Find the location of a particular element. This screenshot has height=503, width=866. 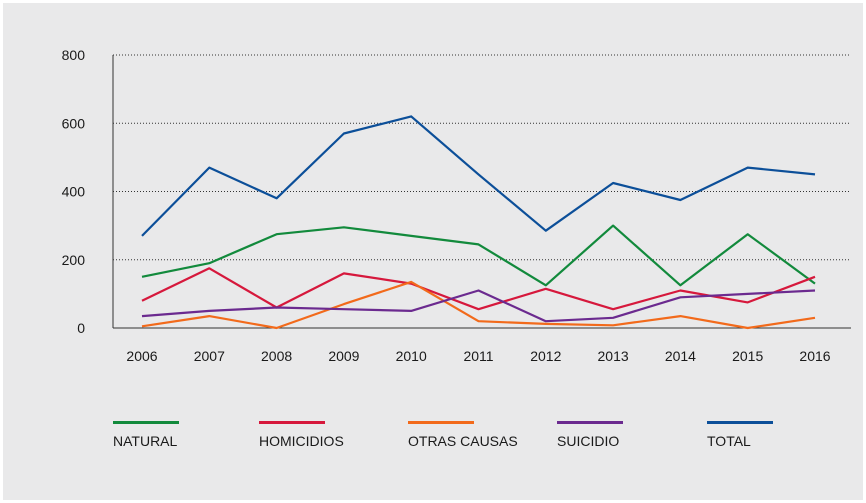

x-tick-label: 2013 is located at coordinates (613, 356).